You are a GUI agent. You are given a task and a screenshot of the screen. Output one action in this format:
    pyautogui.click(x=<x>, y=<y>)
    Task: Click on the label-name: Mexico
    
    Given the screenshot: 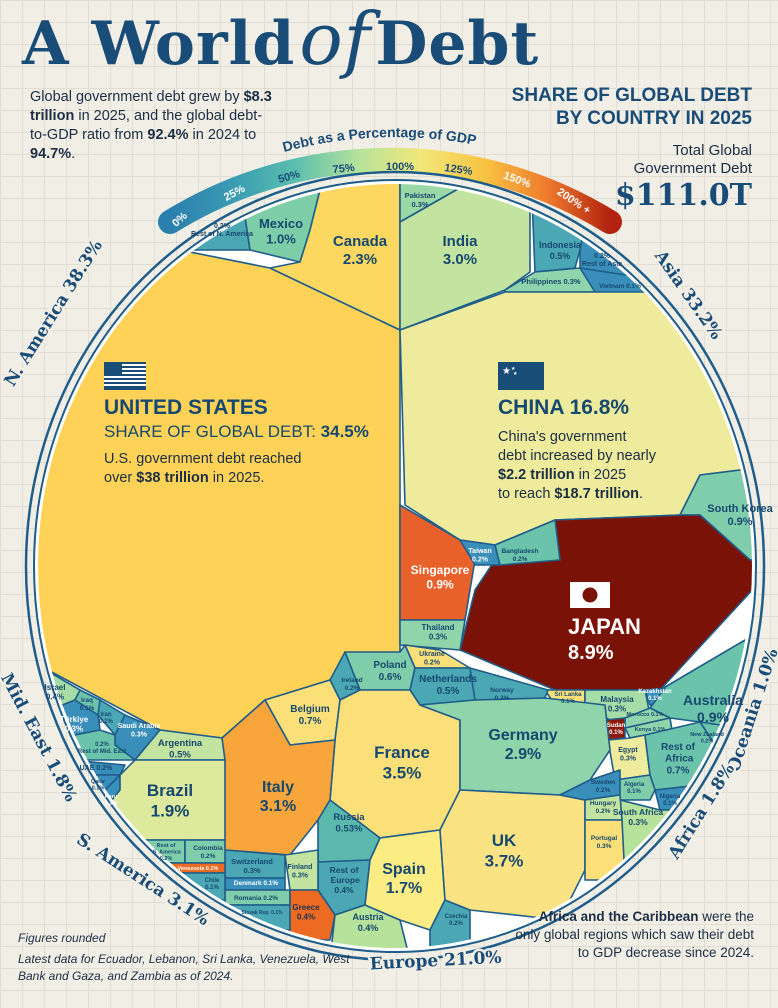 What is the action you would take?
    pyautogui.click(x=281, y=223)
    